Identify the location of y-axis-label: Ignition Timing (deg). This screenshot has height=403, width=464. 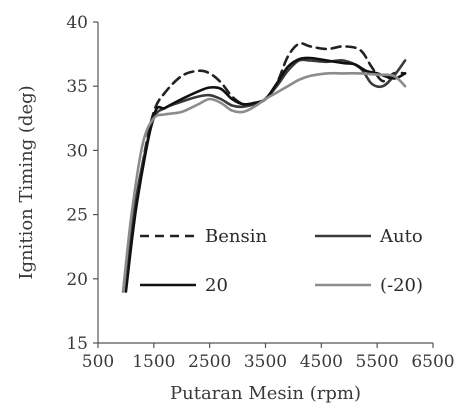
(26, 182).